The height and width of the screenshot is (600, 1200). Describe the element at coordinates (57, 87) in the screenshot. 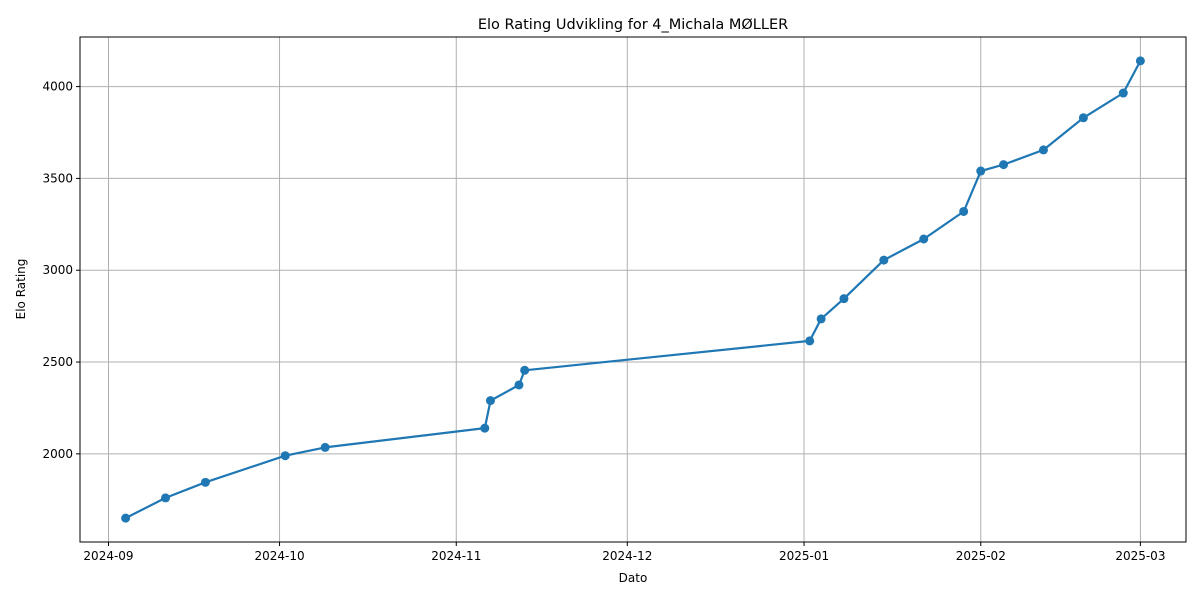

I see `y-tick-label: 4000` at that location.